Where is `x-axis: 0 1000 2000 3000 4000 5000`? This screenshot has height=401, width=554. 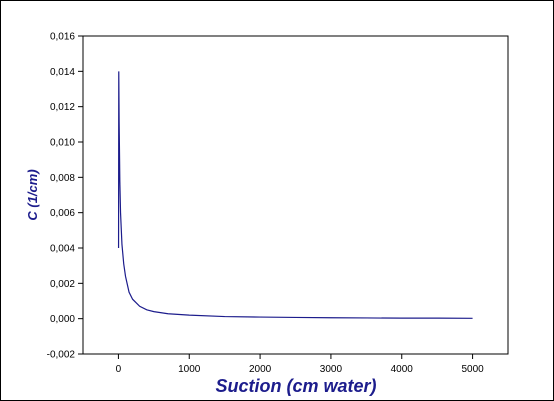 x-axis: 0 1000 2000 3000 4000 5000 is located at coordinates (300, 364).